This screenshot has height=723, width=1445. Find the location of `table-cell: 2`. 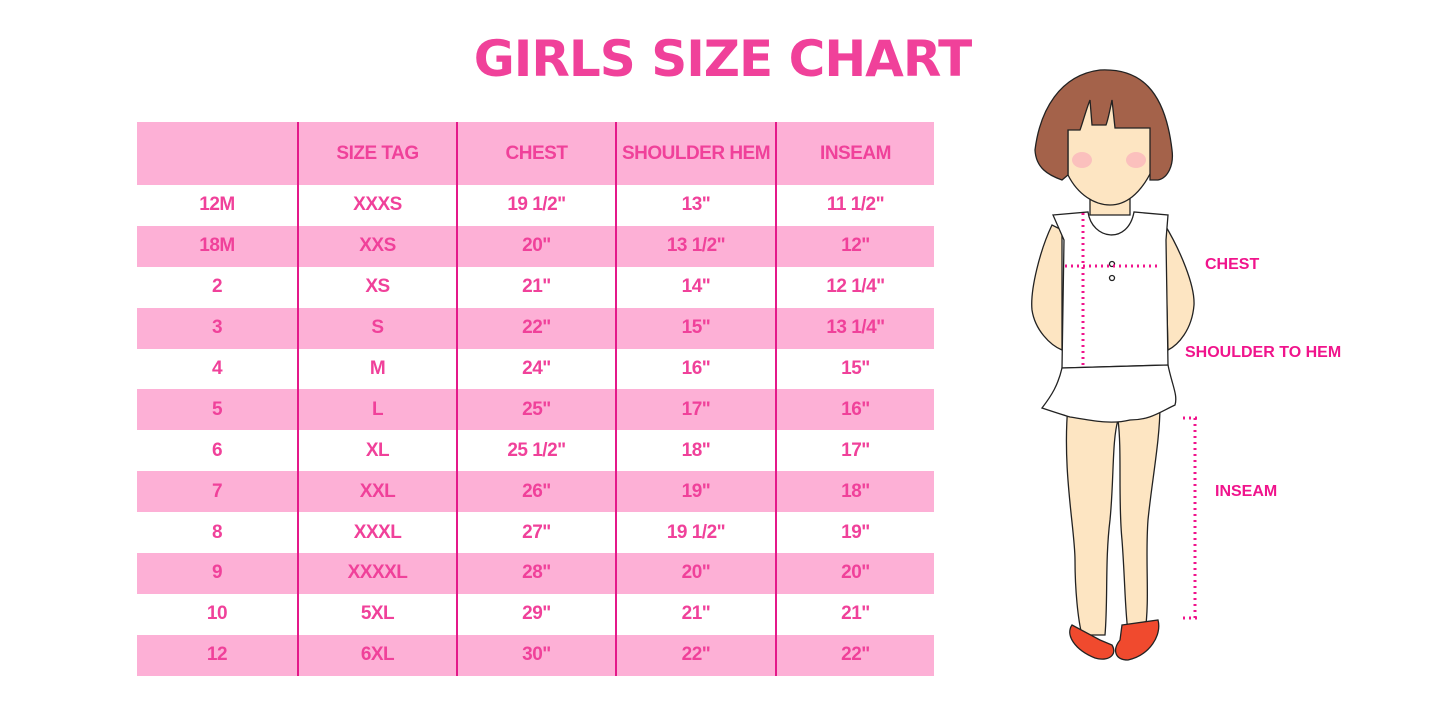

table-cell: 2 is located at coordinates (217, 287).